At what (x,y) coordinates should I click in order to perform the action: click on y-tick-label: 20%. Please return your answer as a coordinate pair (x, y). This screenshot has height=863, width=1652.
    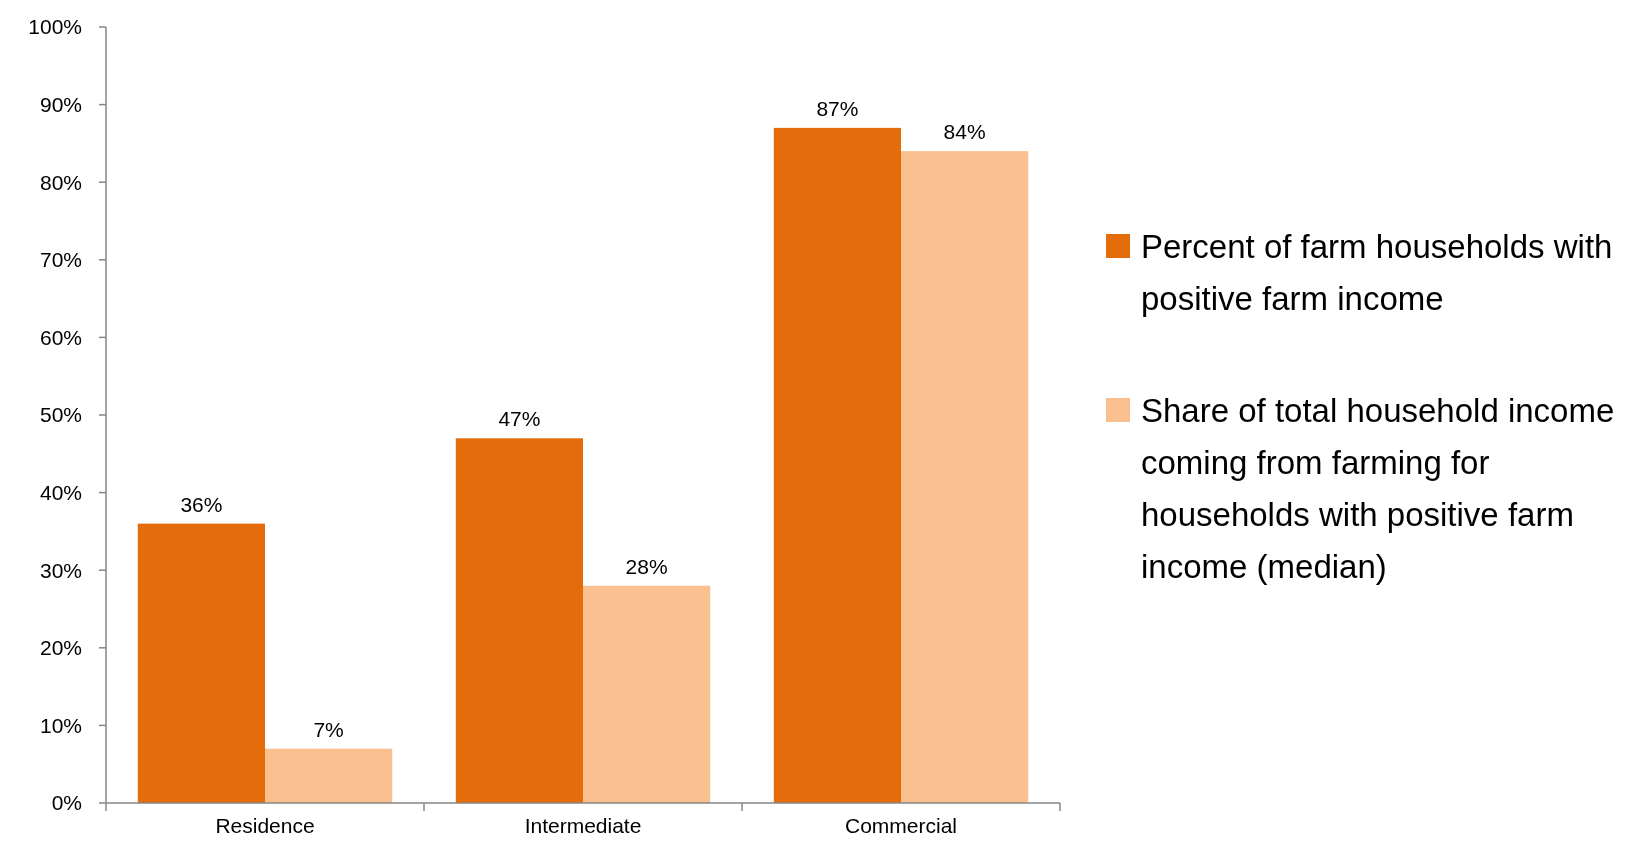
    Looking at the image, I should click on (60, 648).